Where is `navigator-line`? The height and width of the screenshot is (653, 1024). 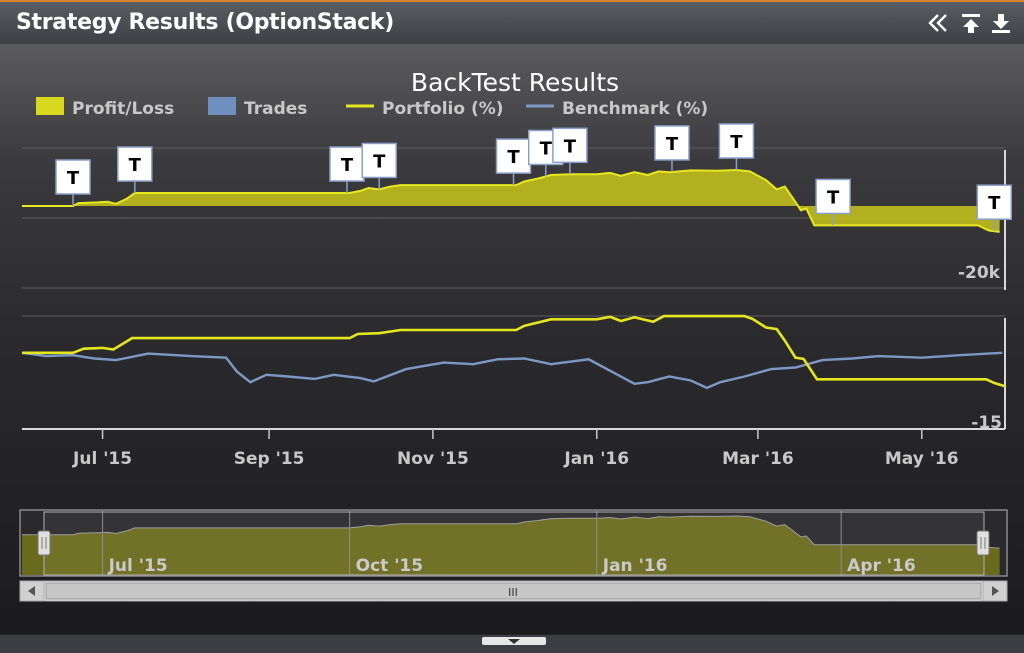 navigator-line is located at coordinates (511, 532).